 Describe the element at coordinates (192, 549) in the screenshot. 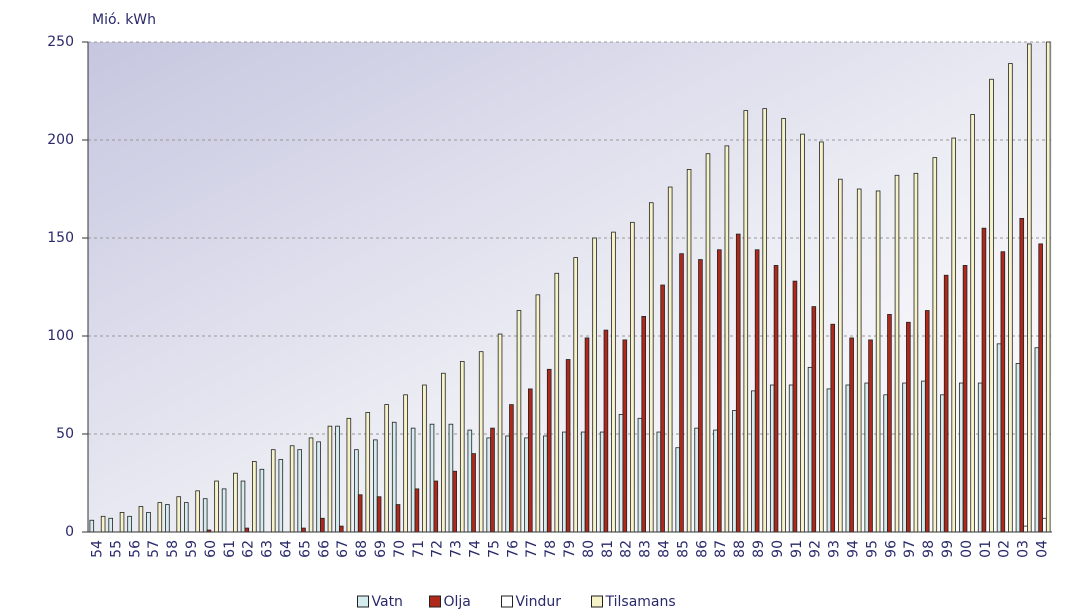

I see `x-tick-label: 59` at that location.